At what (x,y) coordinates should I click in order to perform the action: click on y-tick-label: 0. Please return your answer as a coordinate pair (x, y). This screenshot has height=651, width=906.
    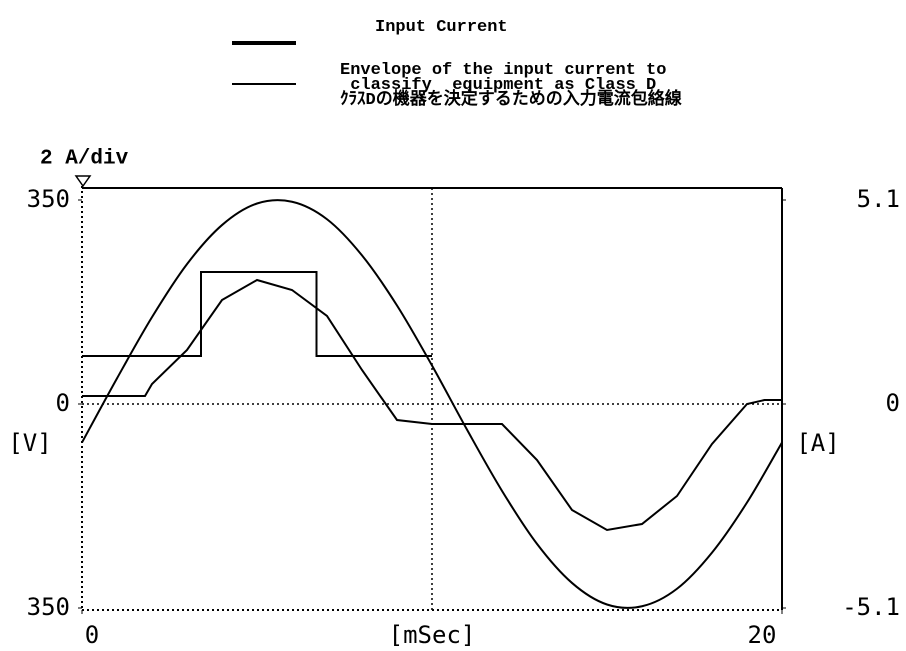
    Looking at the image, I should click on (63, 403).